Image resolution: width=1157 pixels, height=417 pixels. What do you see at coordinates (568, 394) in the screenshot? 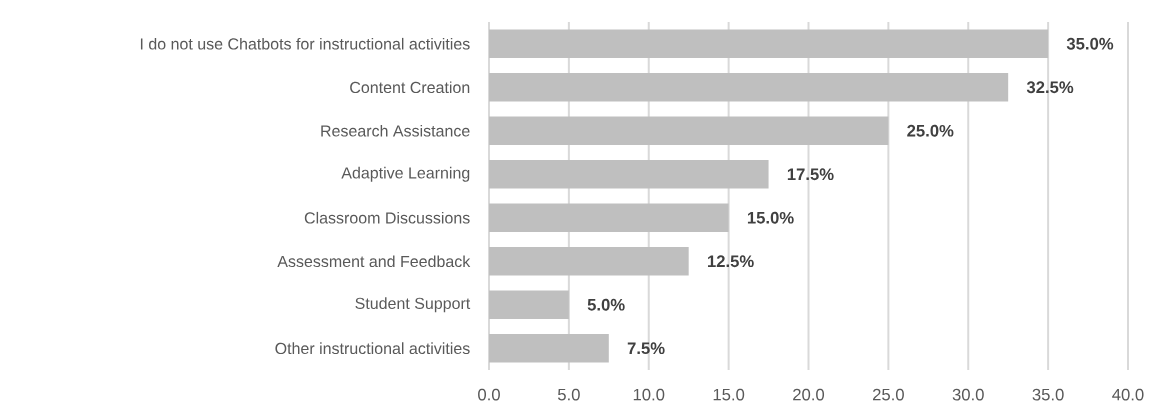
I see `x-tick-label: 5.0` at bounding box center [568, 394].